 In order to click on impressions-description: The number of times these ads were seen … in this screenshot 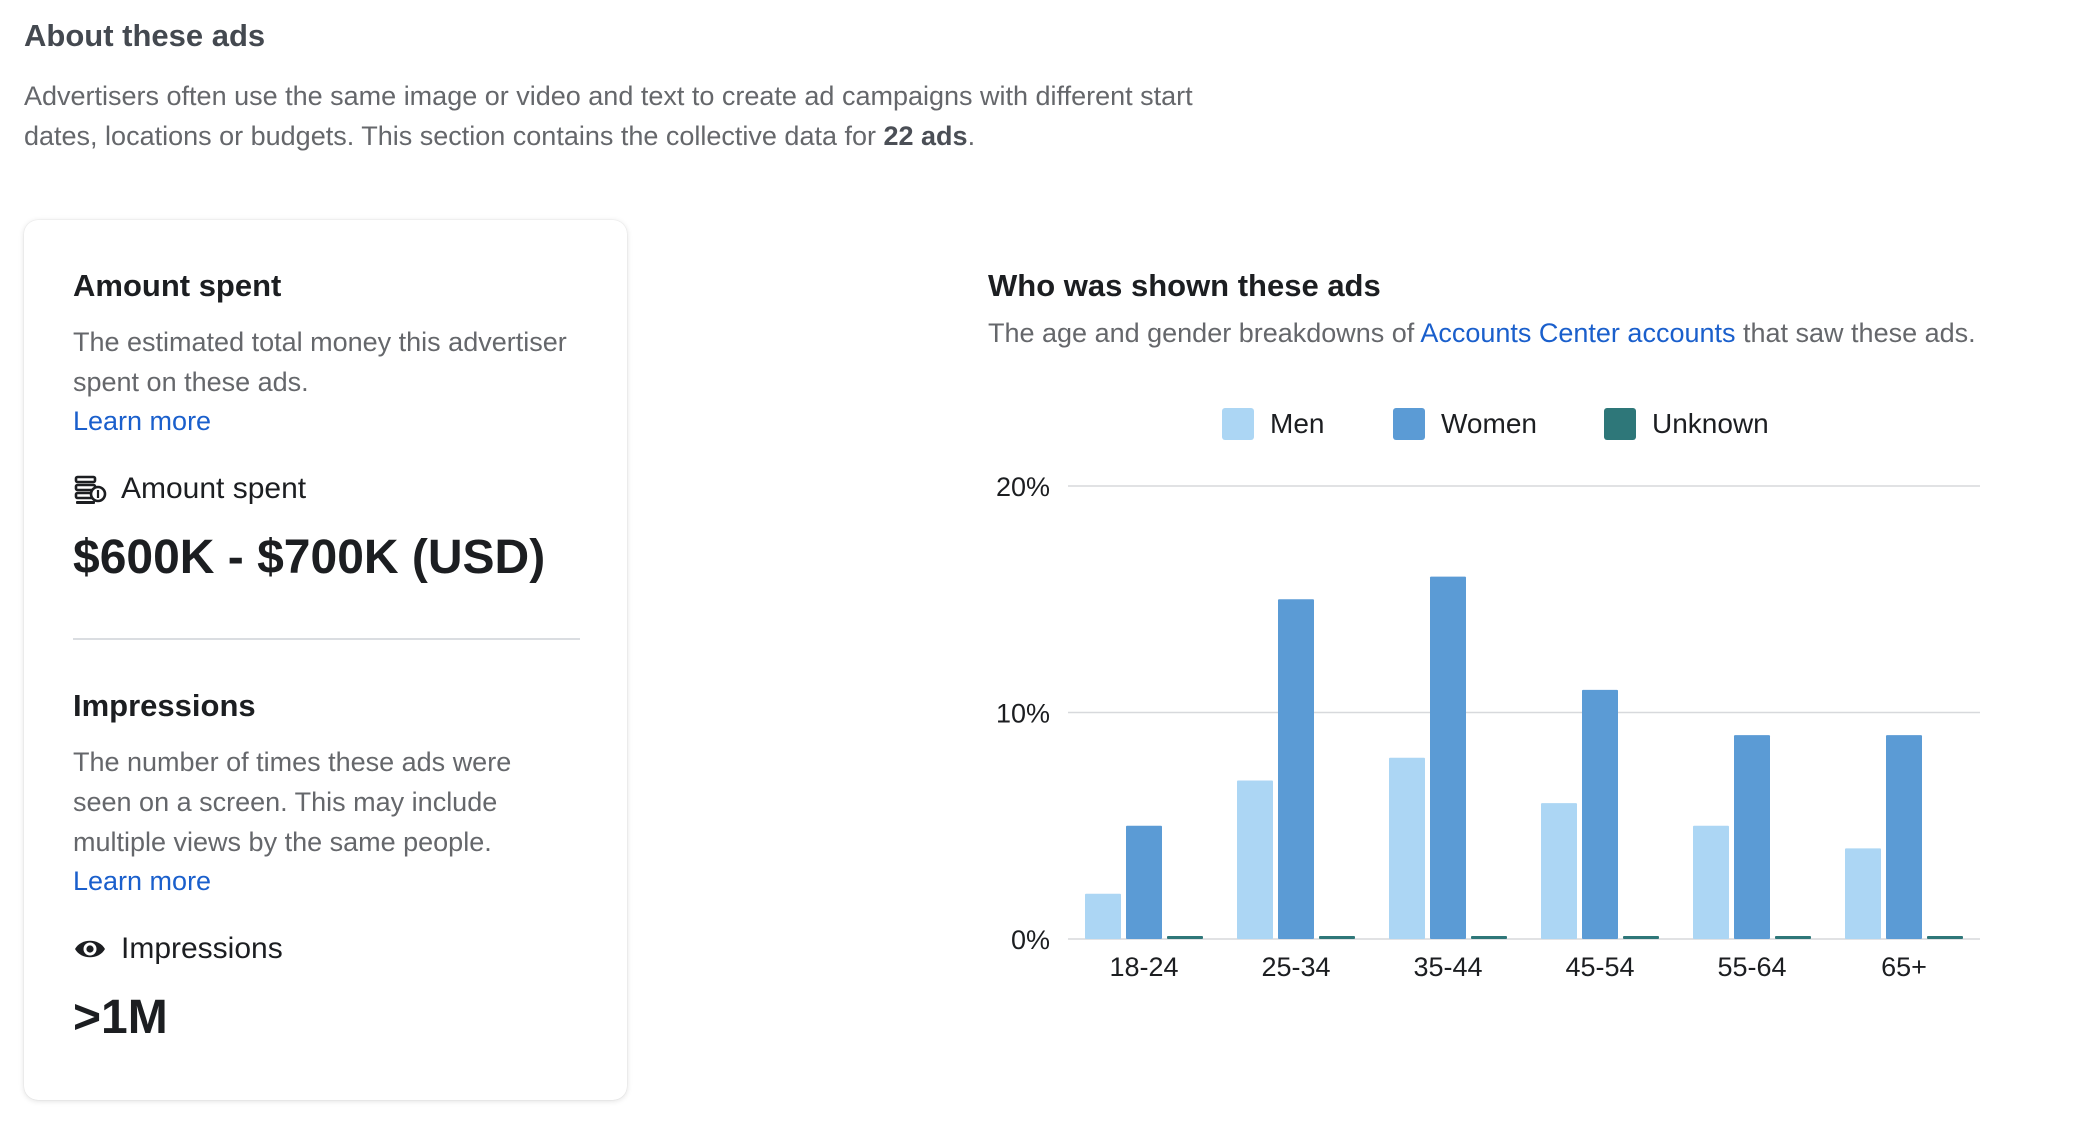, I will do `click(292, 802)`.